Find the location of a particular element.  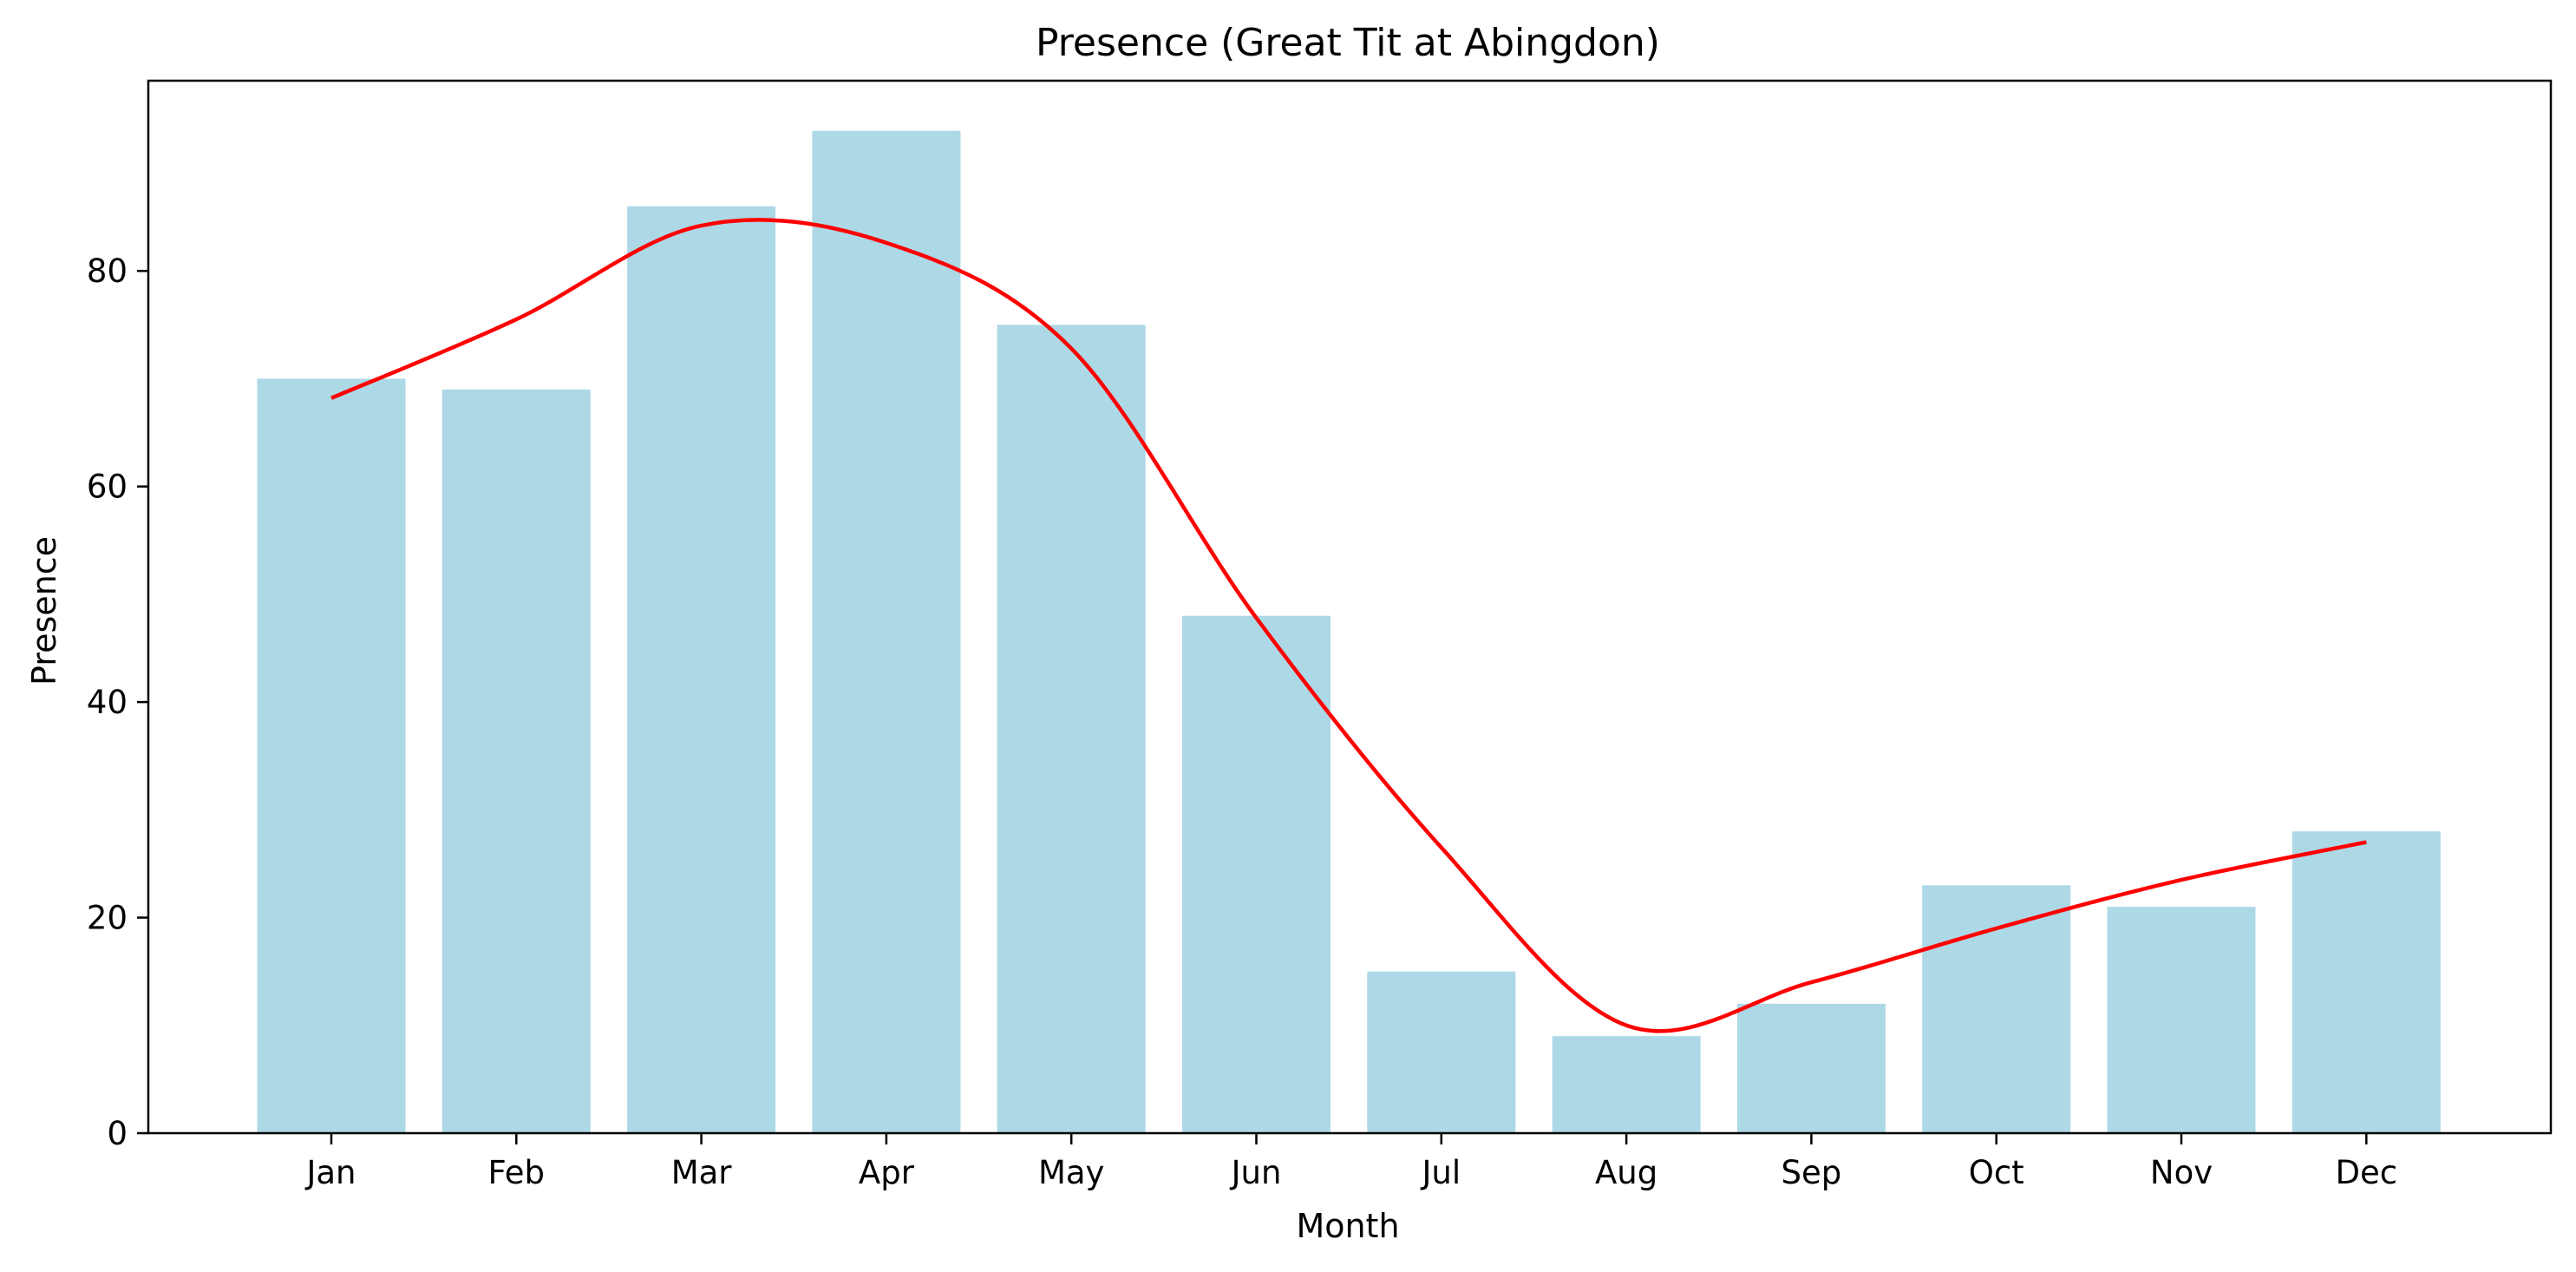

chart-title: Presence (Great Tit at Abingdon) is located at coordinates (1348, 43).